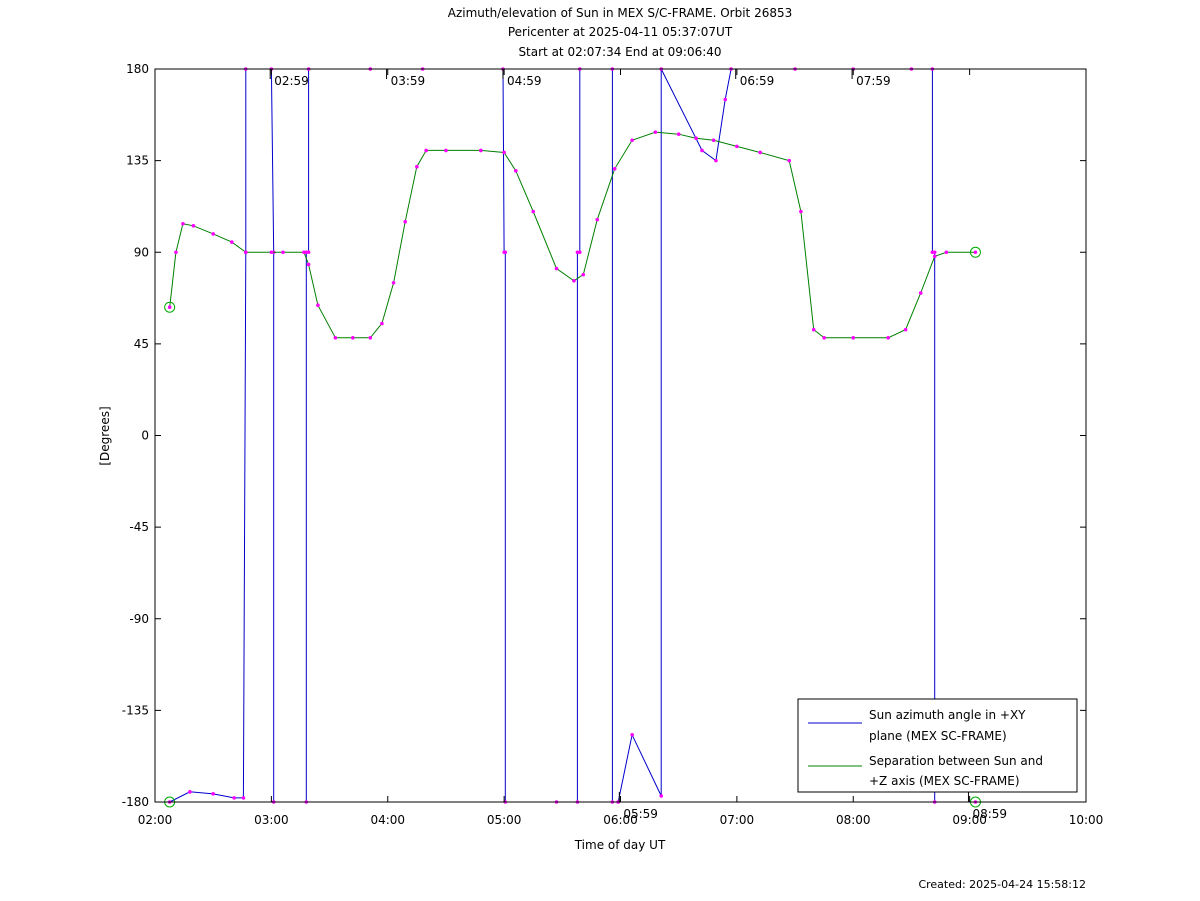  I want to click on series-1-end-marker, so click(975, 252).